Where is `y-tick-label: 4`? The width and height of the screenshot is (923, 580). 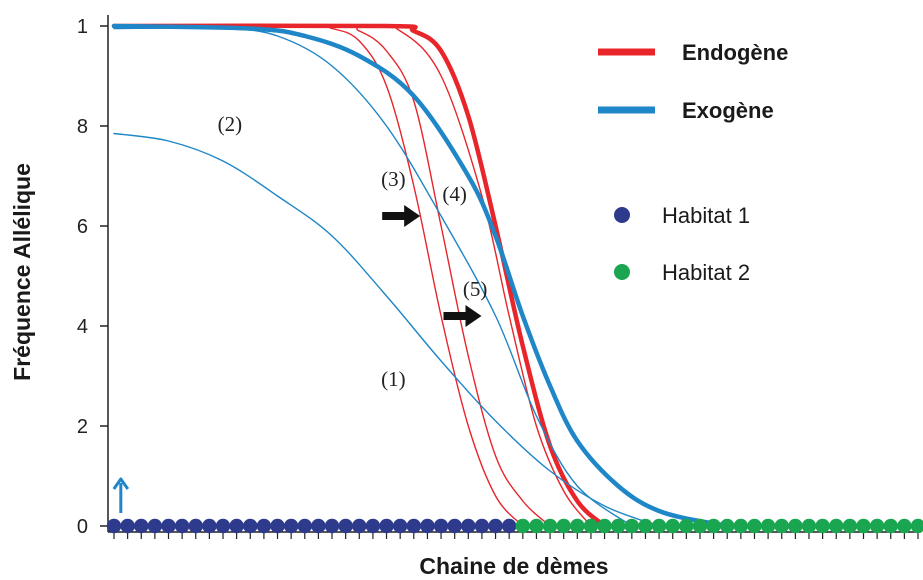
y-tick-label: 4 is located at coordinates (82, 327).